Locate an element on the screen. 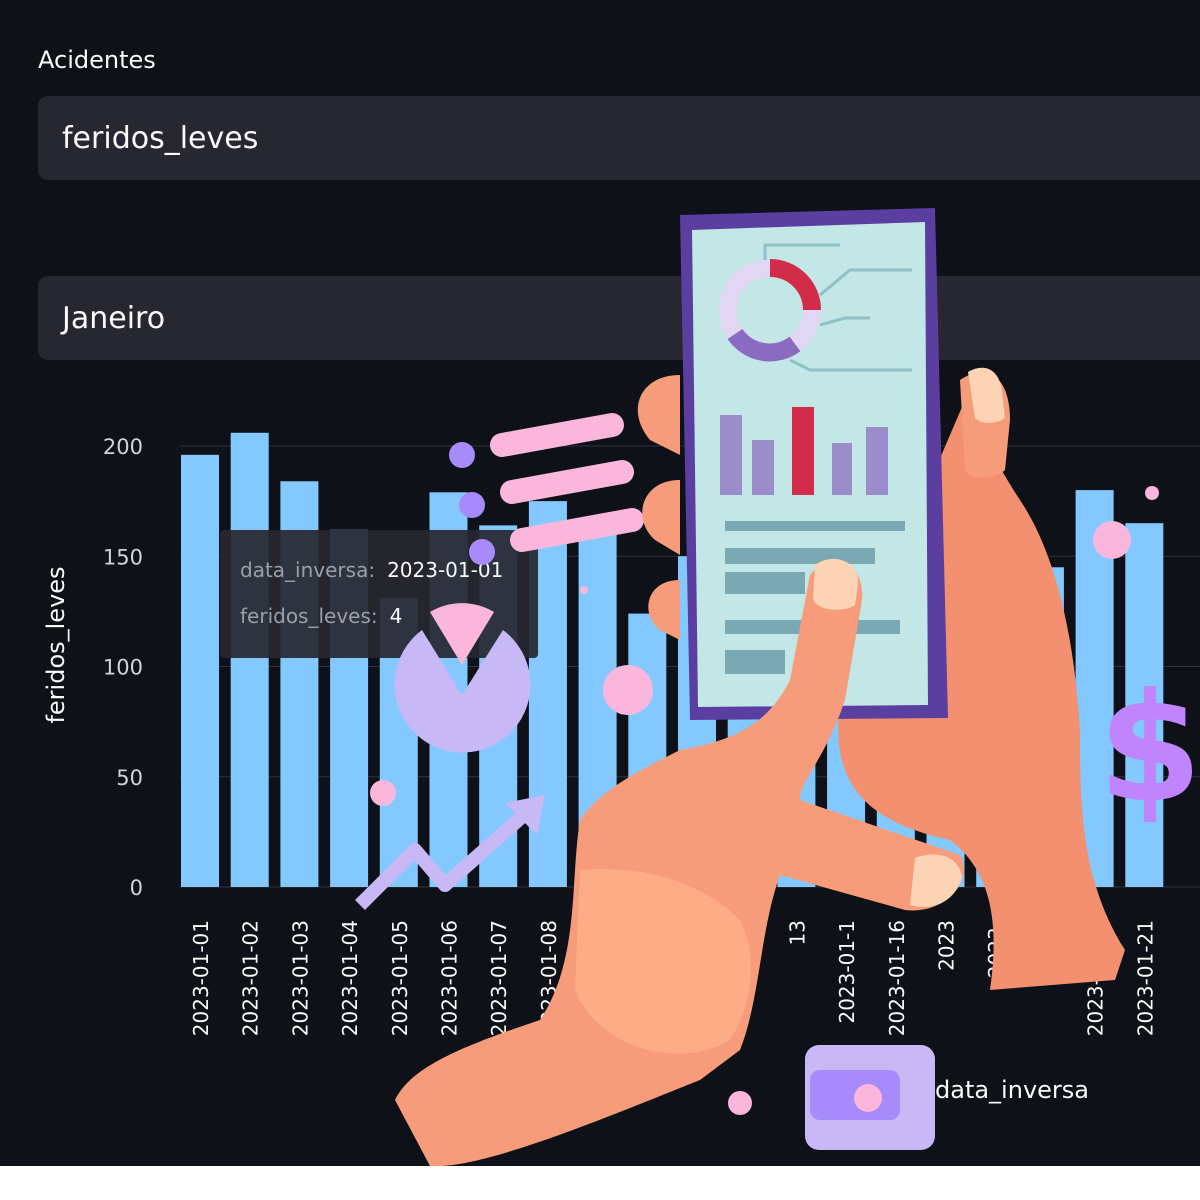  x-tick-label: 2023-01-04 is located at coordinates (350, 978).